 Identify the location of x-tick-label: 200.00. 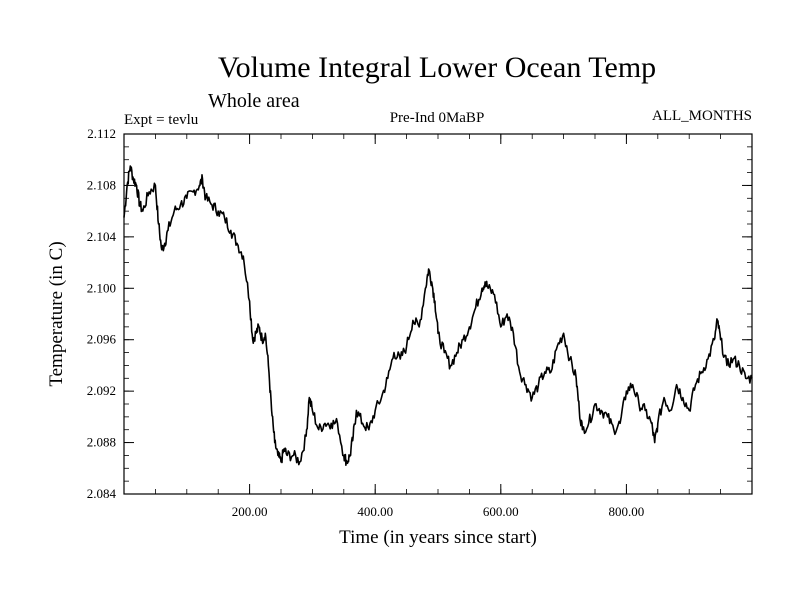
(250, 511).